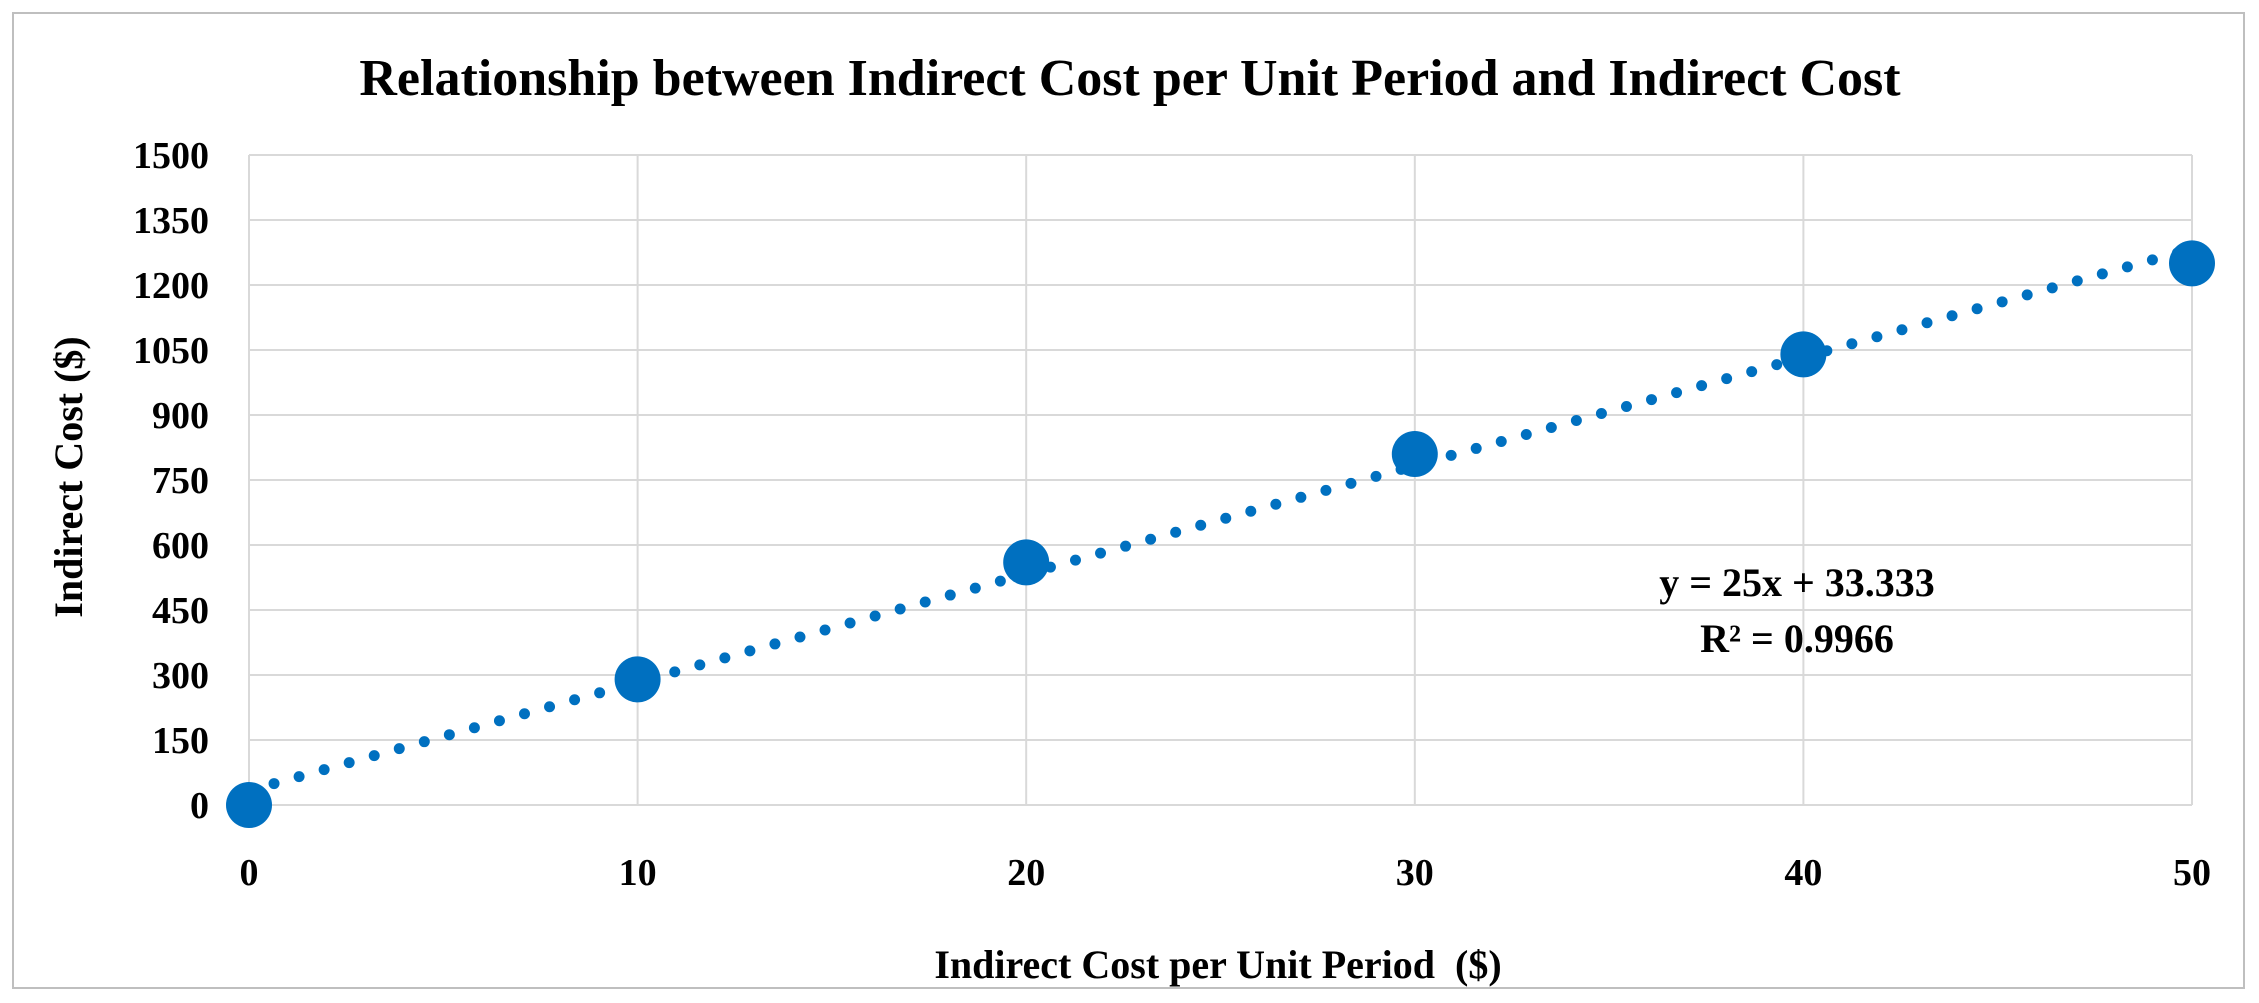 Image resolution: width=2259 pixels, height=1003 pixels. Describe the element at coordinates (1217, 964) in the screenshot. I see `x-axis-label: Indirect Cost per Unit Period ($)` at that location.